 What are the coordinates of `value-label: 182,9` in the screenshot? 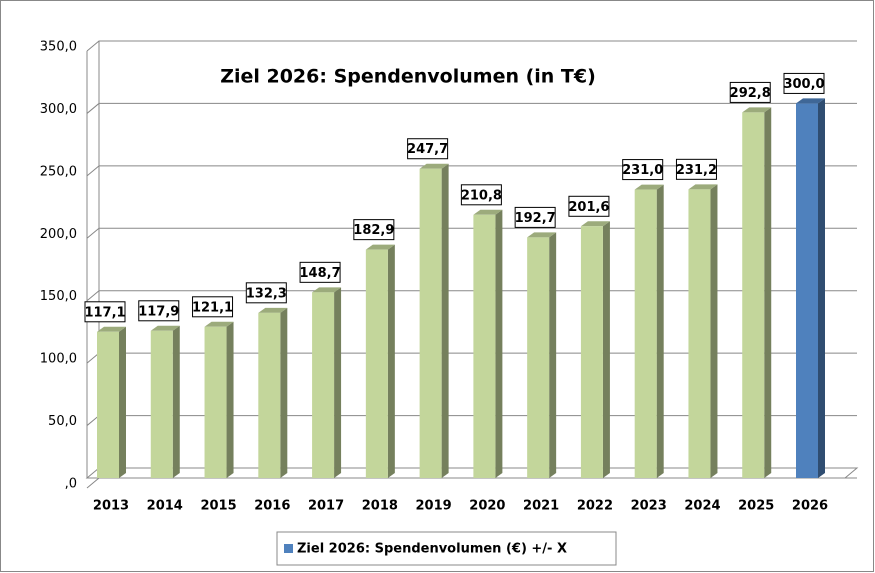 It's located at (373, 230).